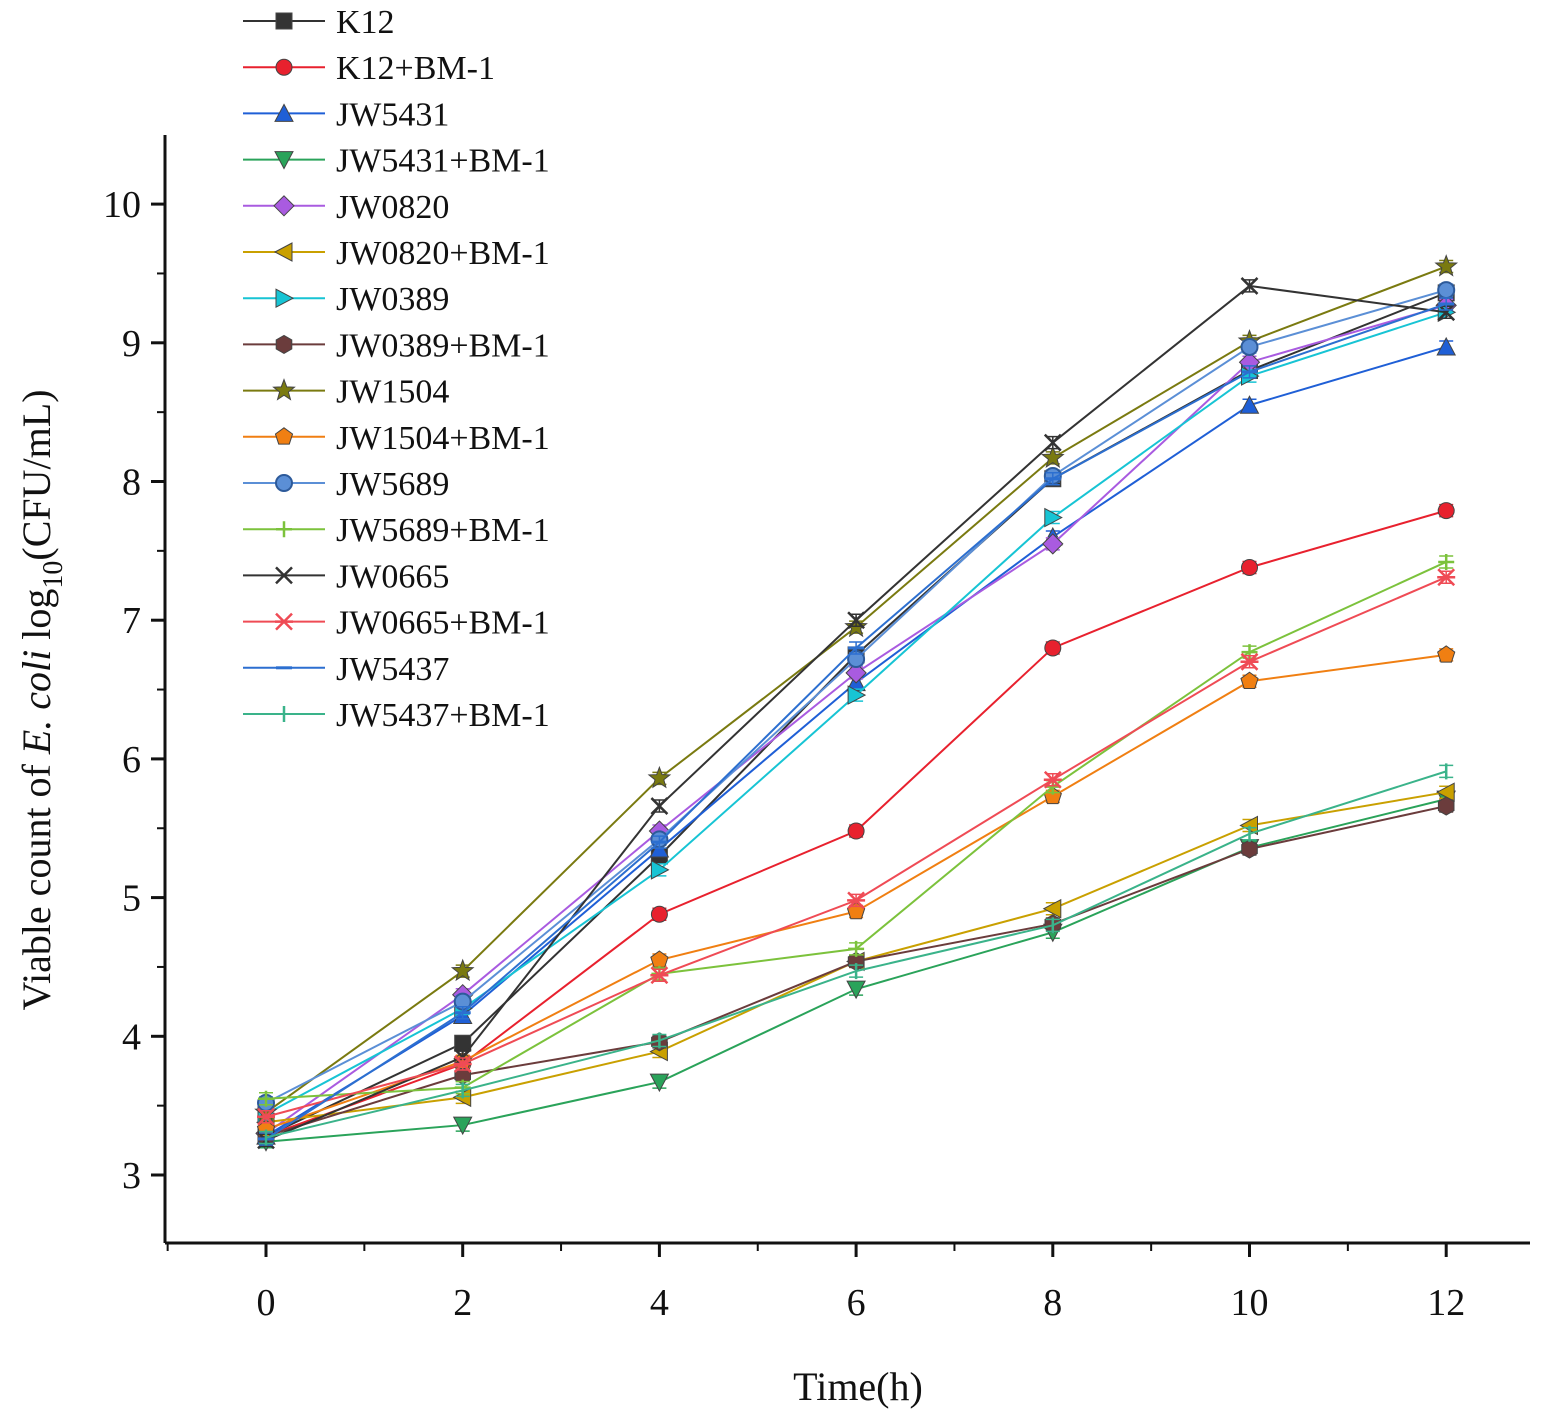 This screenshot has height=1423, width=1559. What do you see at coordinates (462, 1303) in the screenshot?
I see `x-tick-label: 2` at bounding box center [462, 1303].